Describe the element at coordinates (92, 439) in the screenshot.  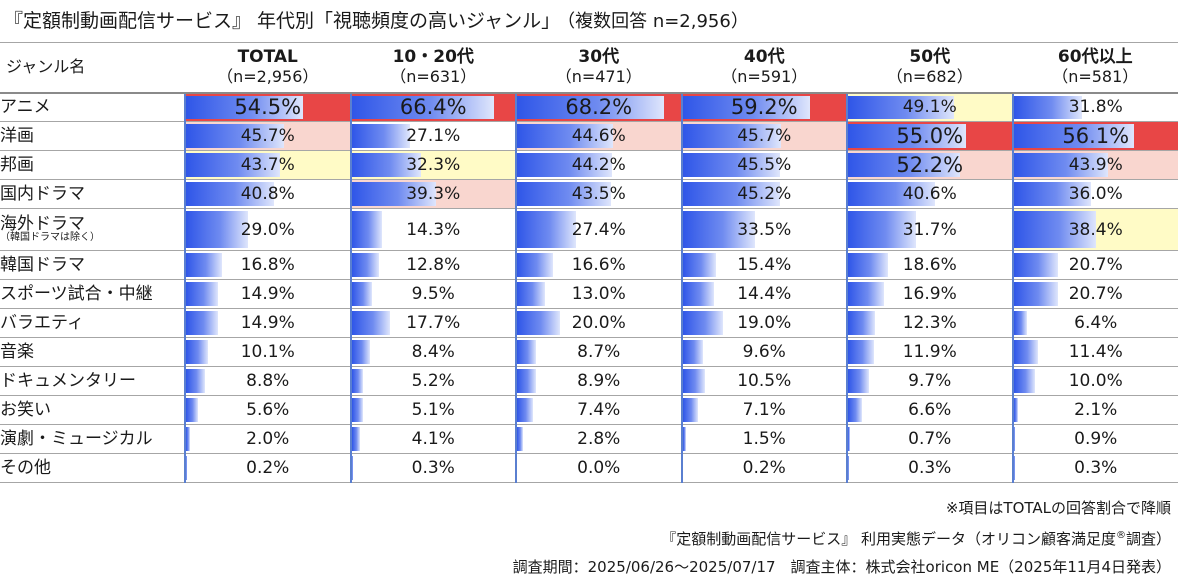
I see `genre-label: 演劇・ミュージカル` at that location.